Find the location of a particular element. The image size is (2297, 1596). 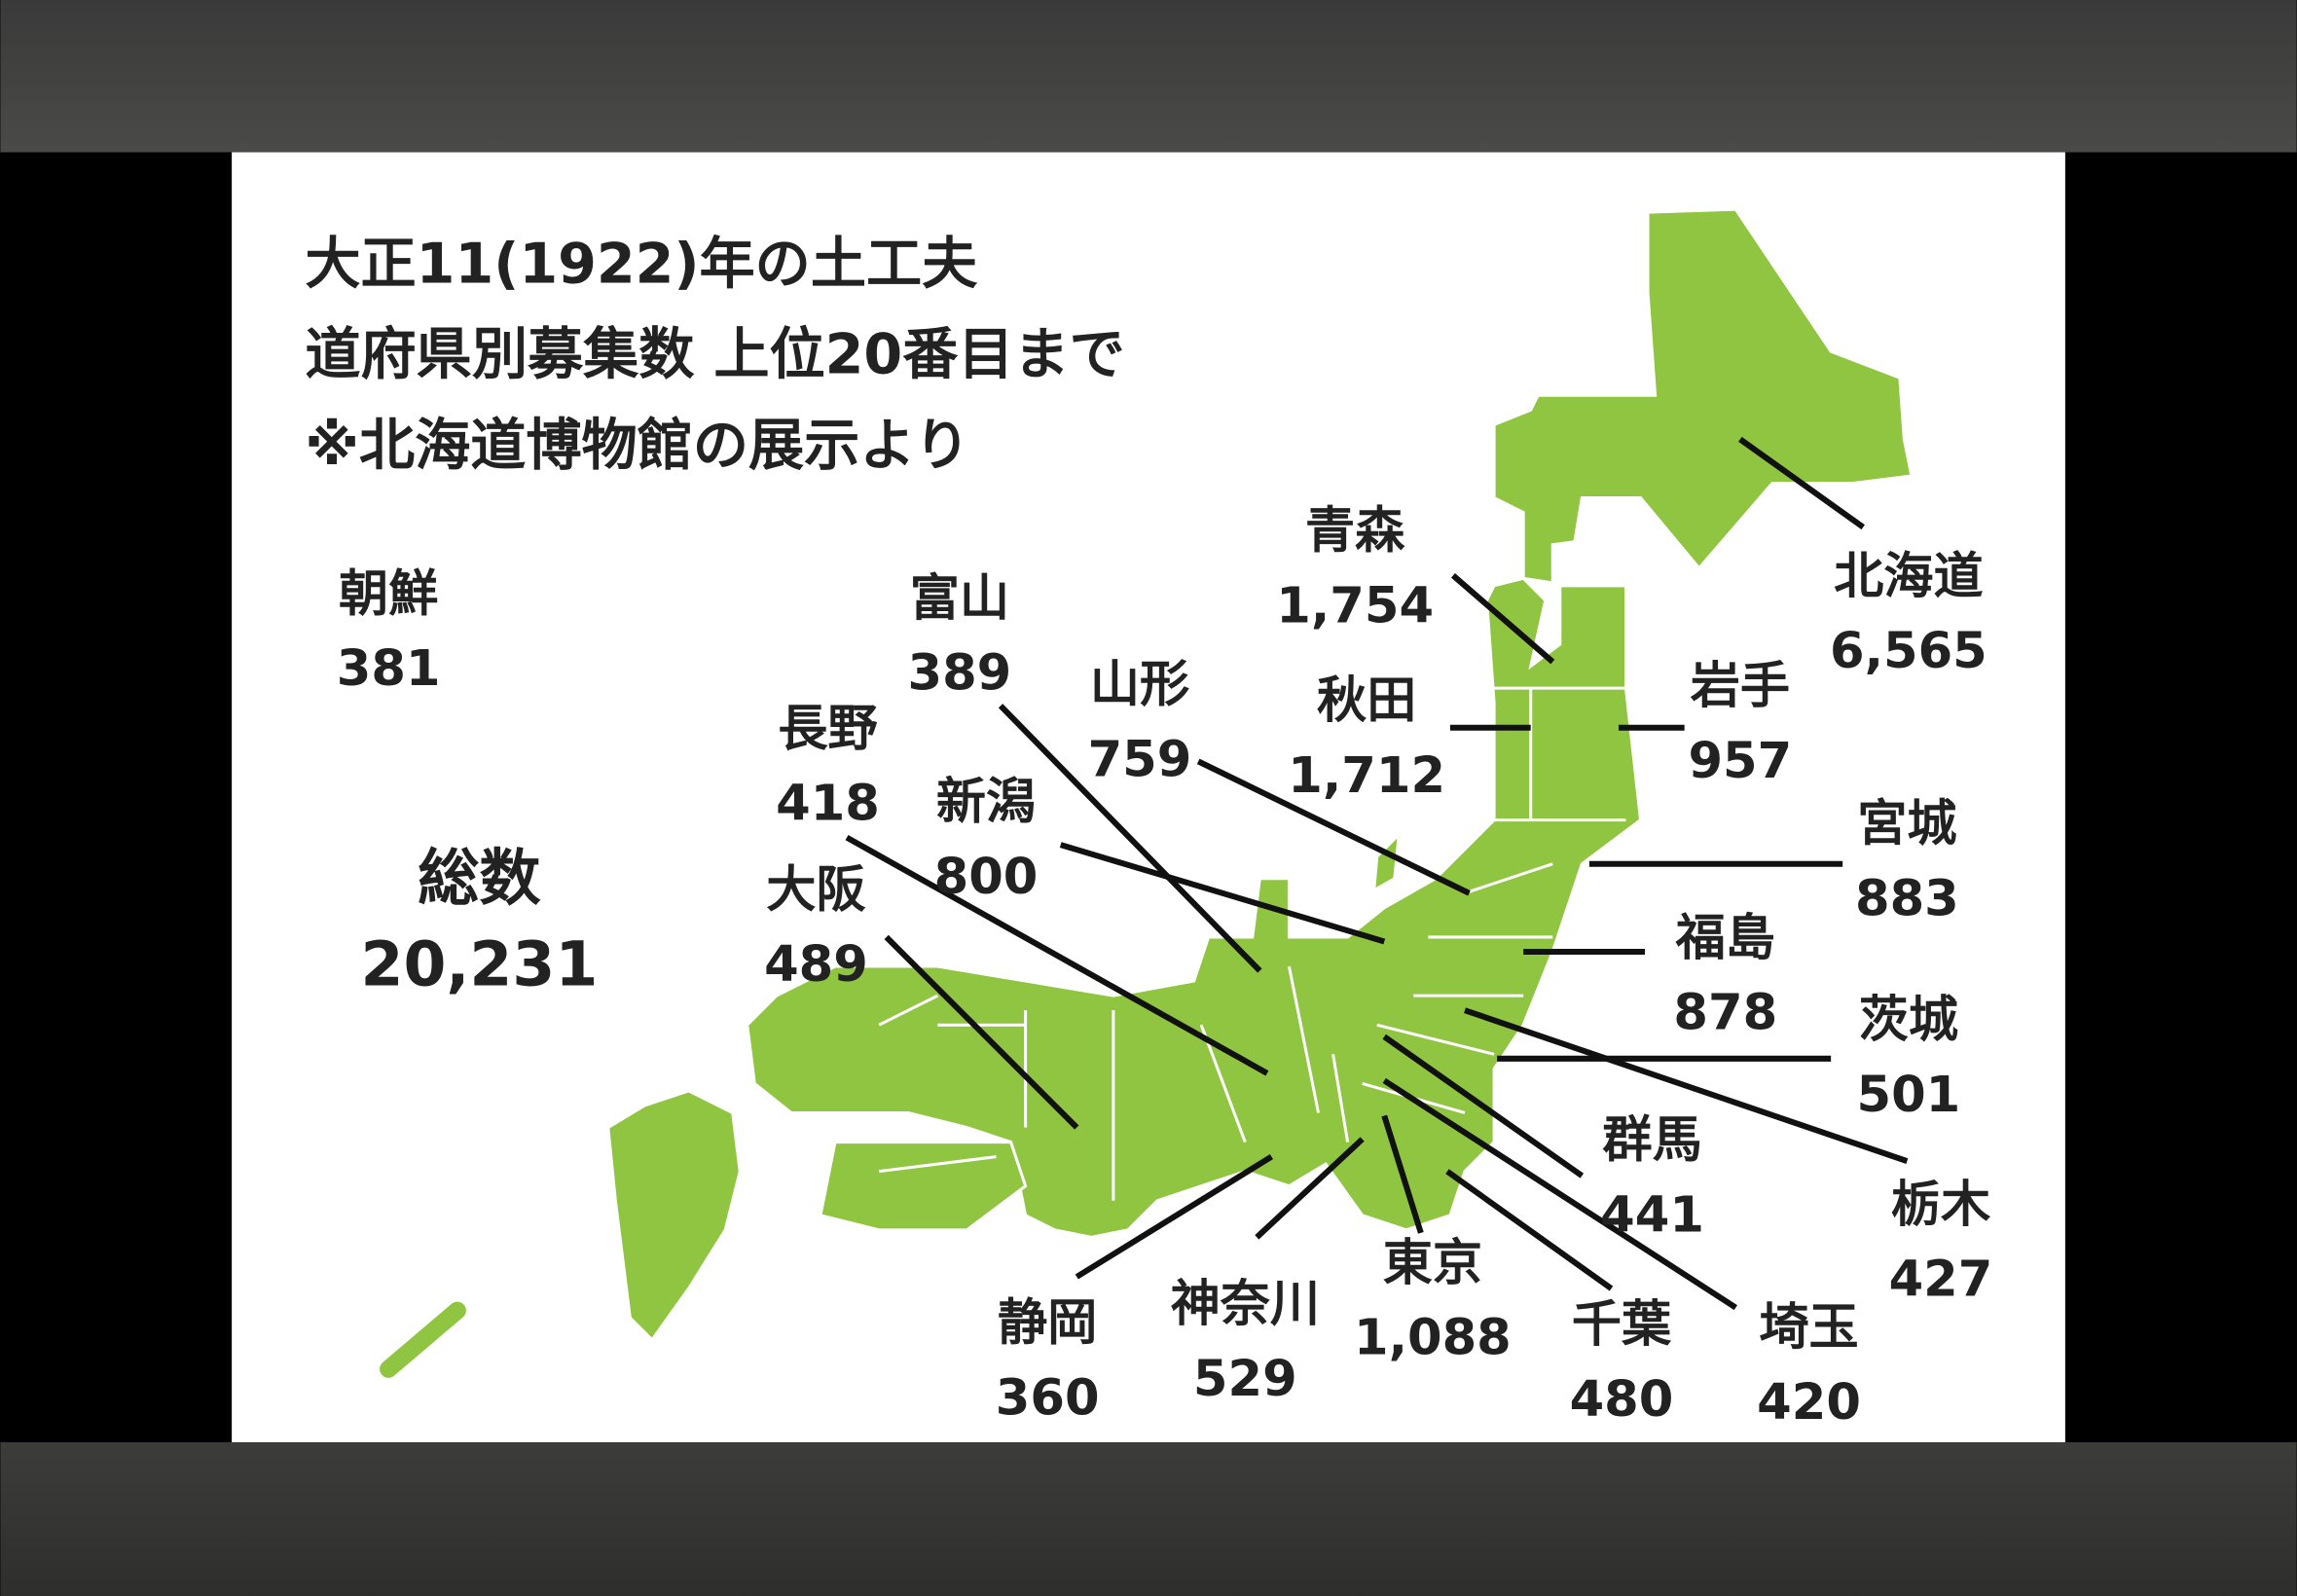

region-name: 岩手 is located at coordinates (1740, 686).